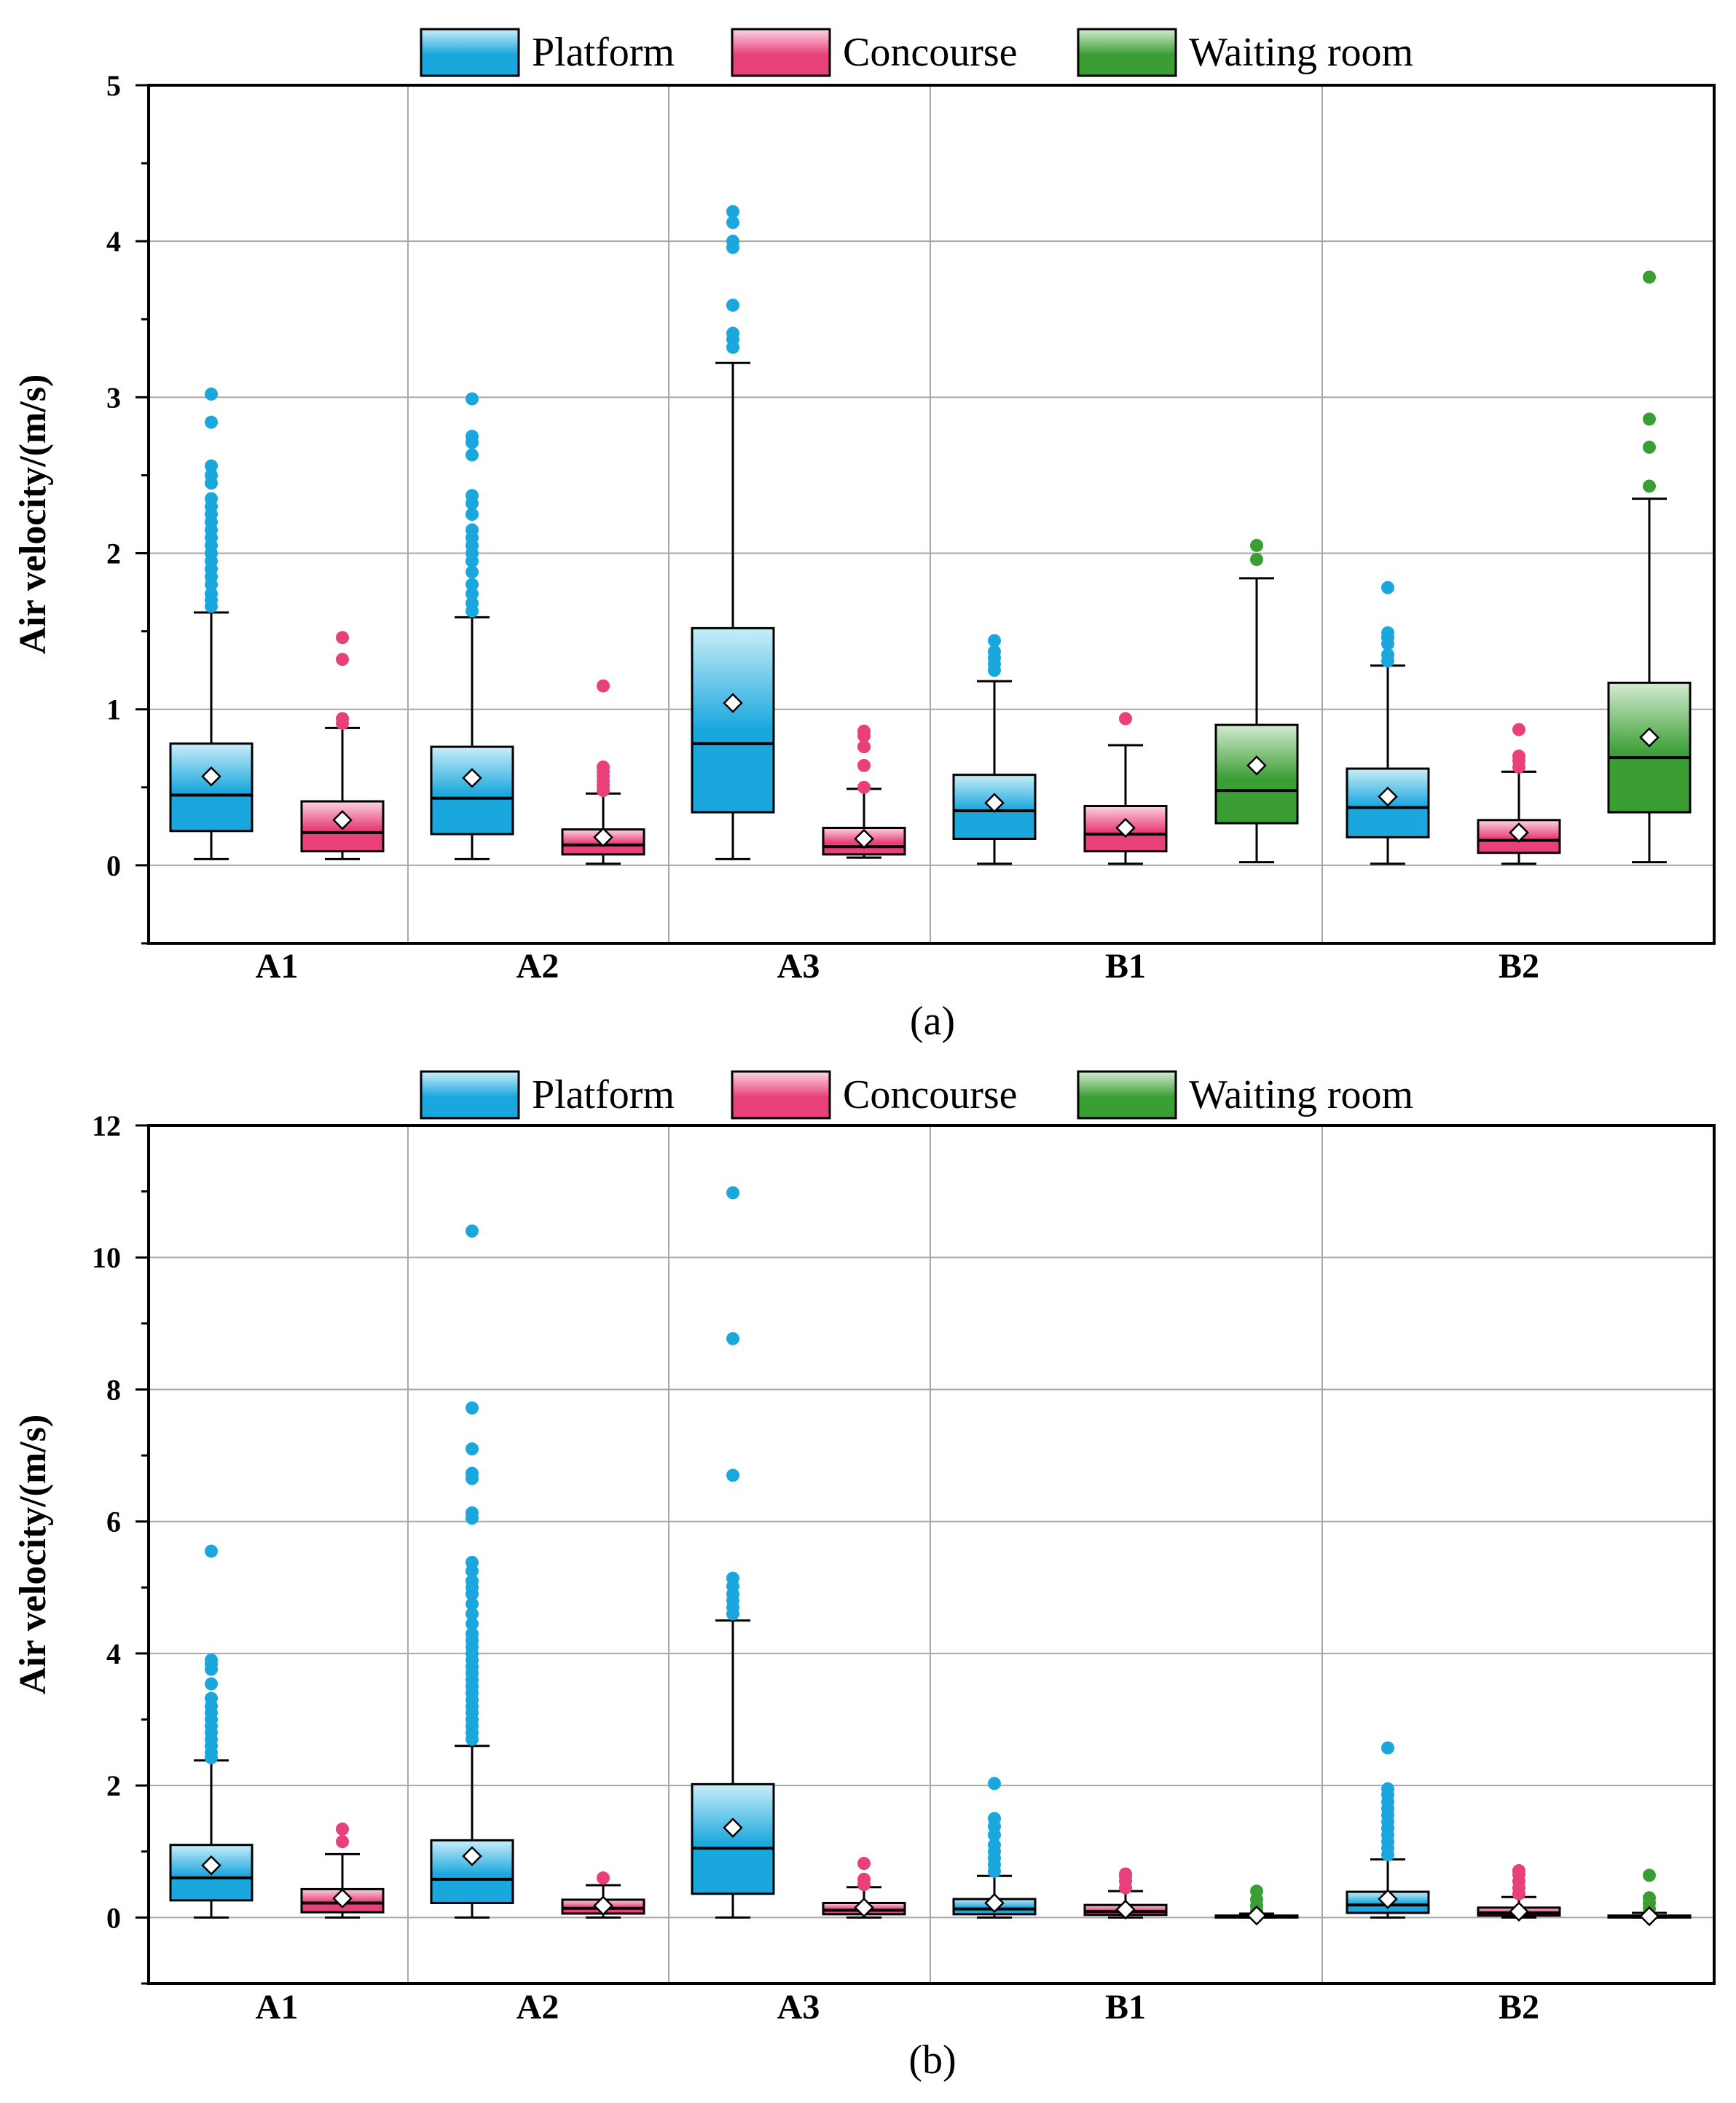 This screenshot has height=2103, width=1736. Describe the element at coordinates (930, 1094) in the screenshot. I see `legend-label-concourse: Concourse` at that location.